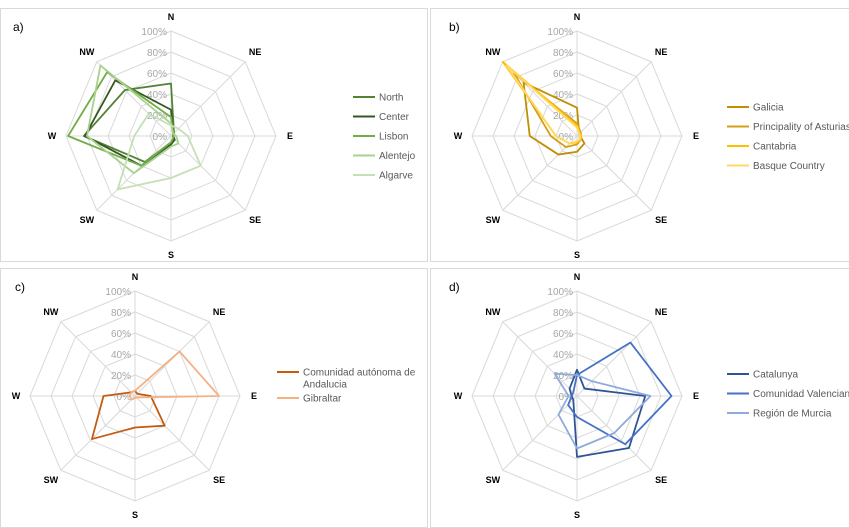  Describe the element at coordinates (322, 399) in the screenshot. I see `legend-label: Gibraltar` at that location.